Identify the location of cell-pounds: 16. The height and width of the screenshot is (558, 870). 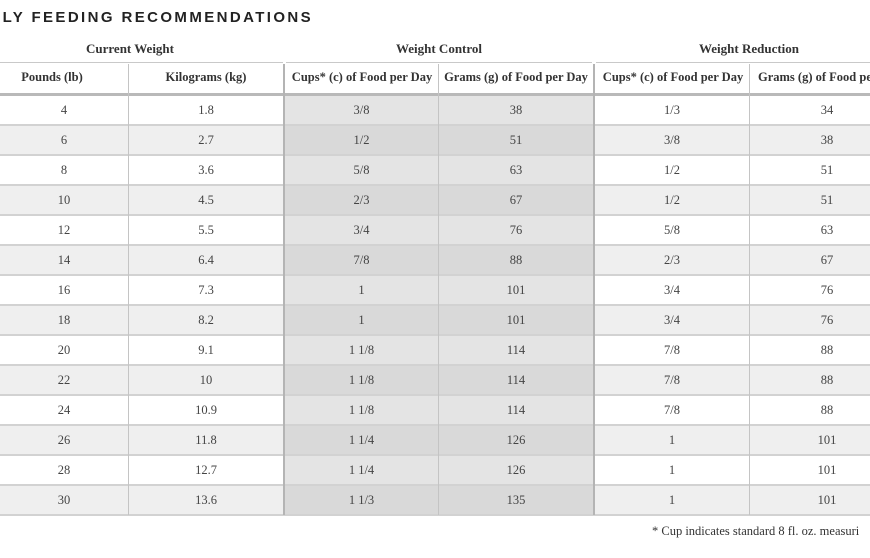
(64, 290).